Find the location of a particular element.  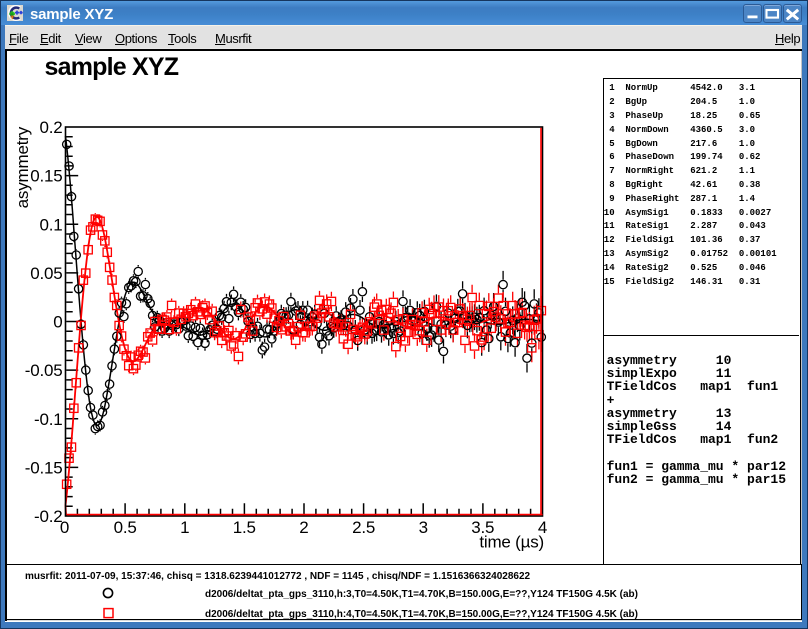

svg-text: -0.2 is located at coordinates (48, 516).